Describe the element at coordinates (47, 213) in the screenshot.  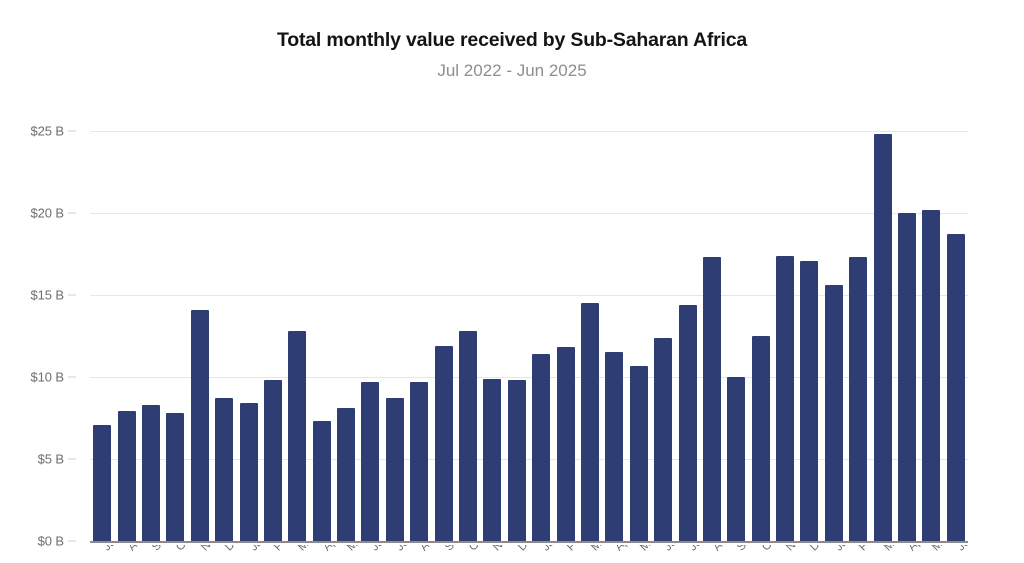
I see `y-axis-tick-label: $20 B` at that location.